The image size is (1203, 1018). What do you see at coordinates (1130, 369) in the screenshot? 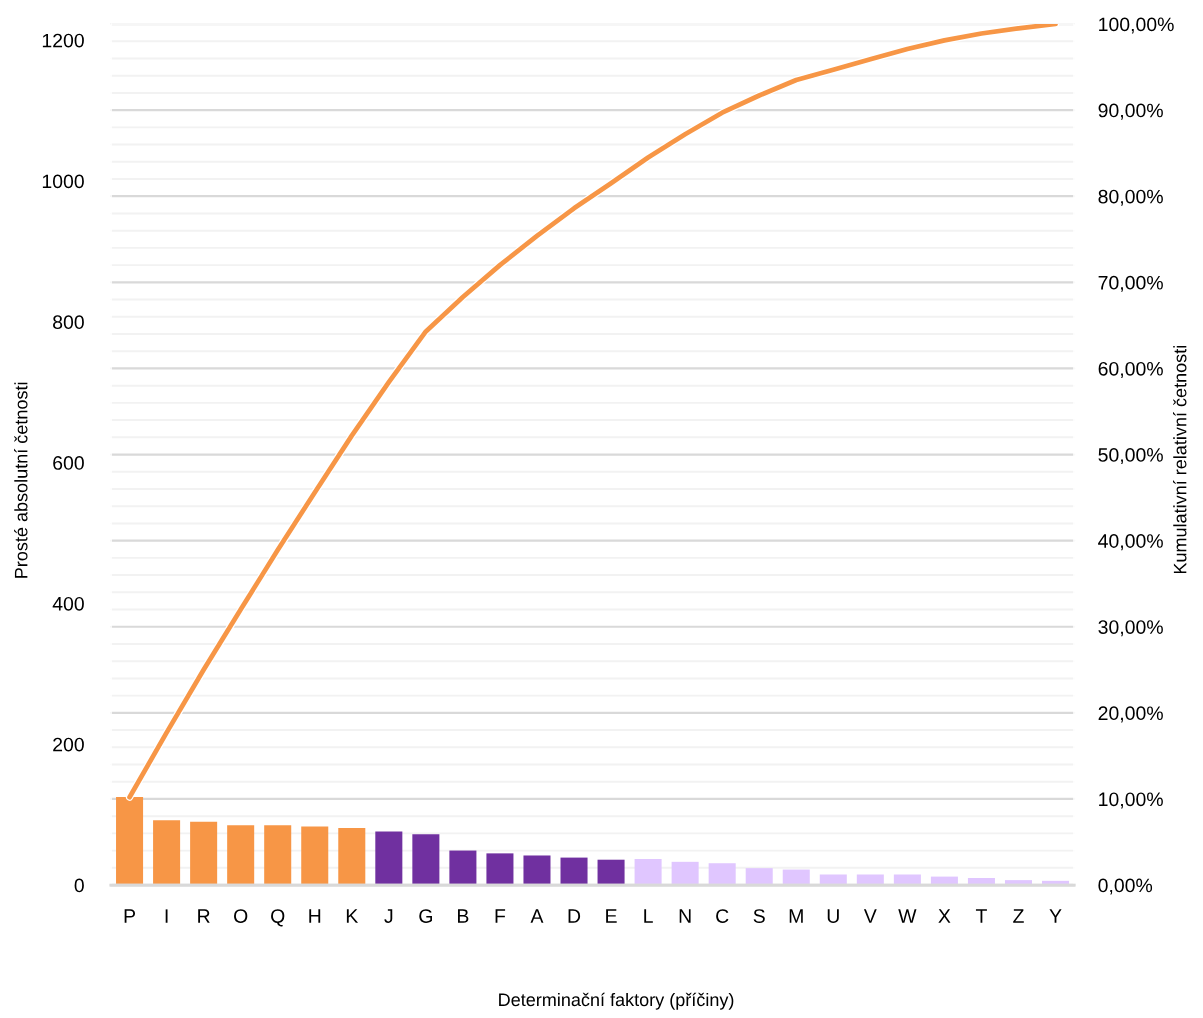
I see `y2-tick-label: 60,00%` at bounding box center [1130, 369].